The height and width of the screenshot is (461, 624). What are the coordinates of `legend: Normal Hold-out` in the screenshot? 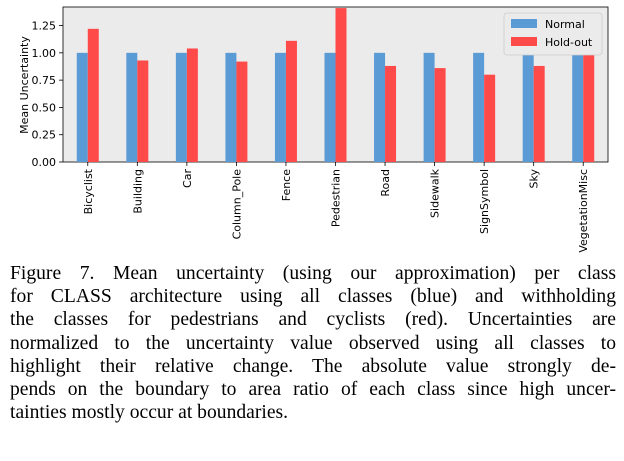 It's located at (553, 34).